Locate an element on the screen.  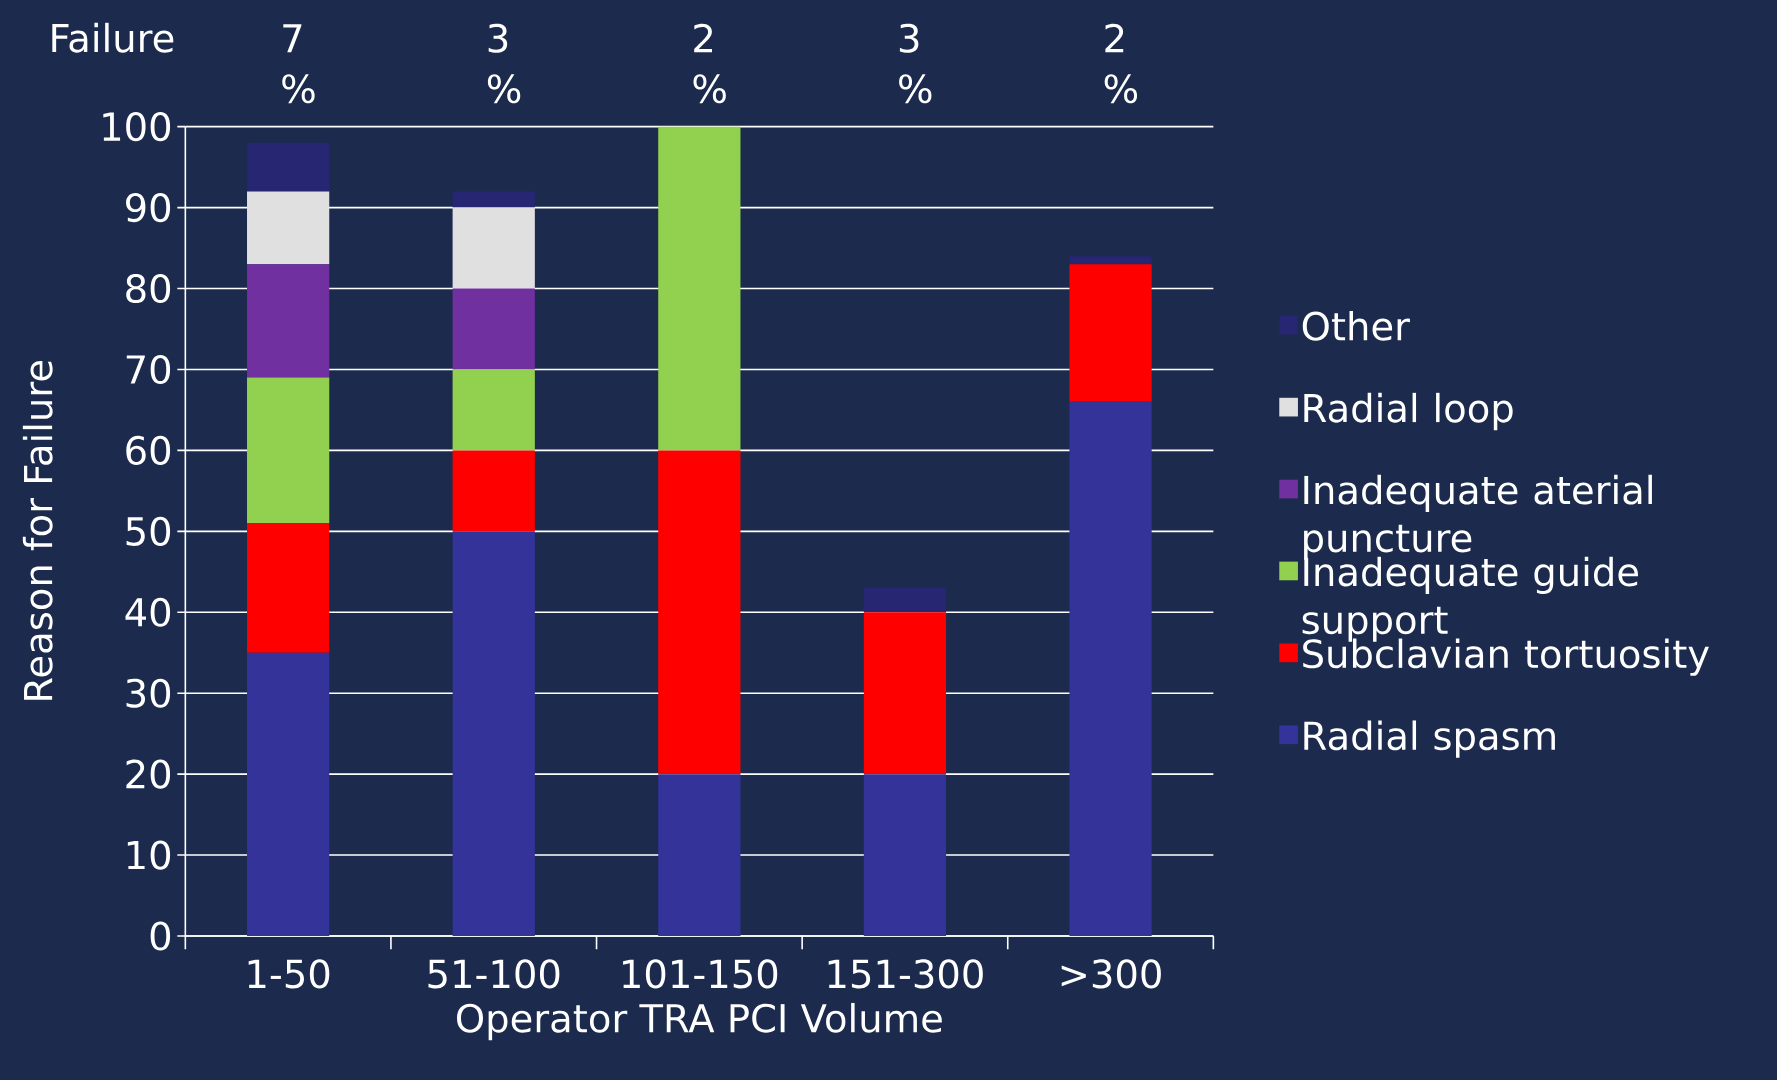
y-tick-label: 100 is located at coordinates (137, 127).